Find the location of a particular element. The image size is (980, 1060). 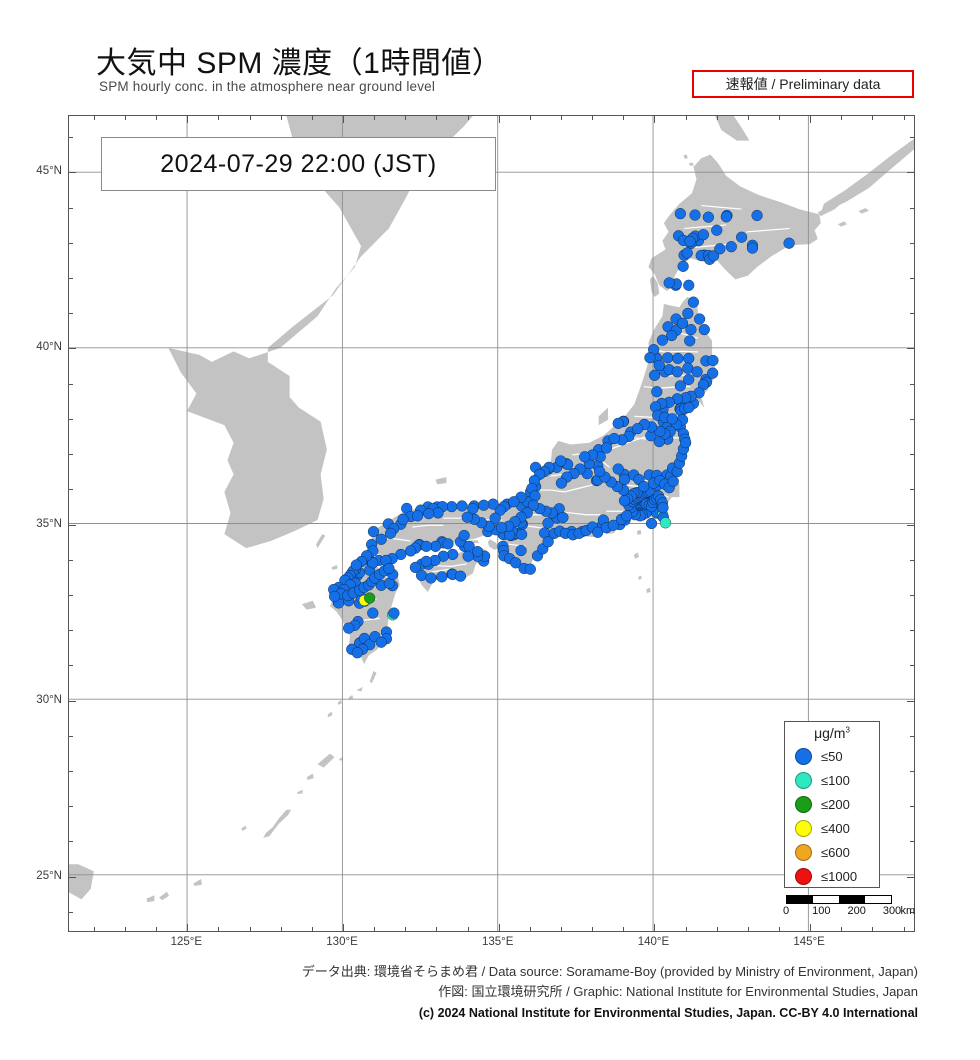

legend-item-0: ≤50 is located at coordinates (832, 756).